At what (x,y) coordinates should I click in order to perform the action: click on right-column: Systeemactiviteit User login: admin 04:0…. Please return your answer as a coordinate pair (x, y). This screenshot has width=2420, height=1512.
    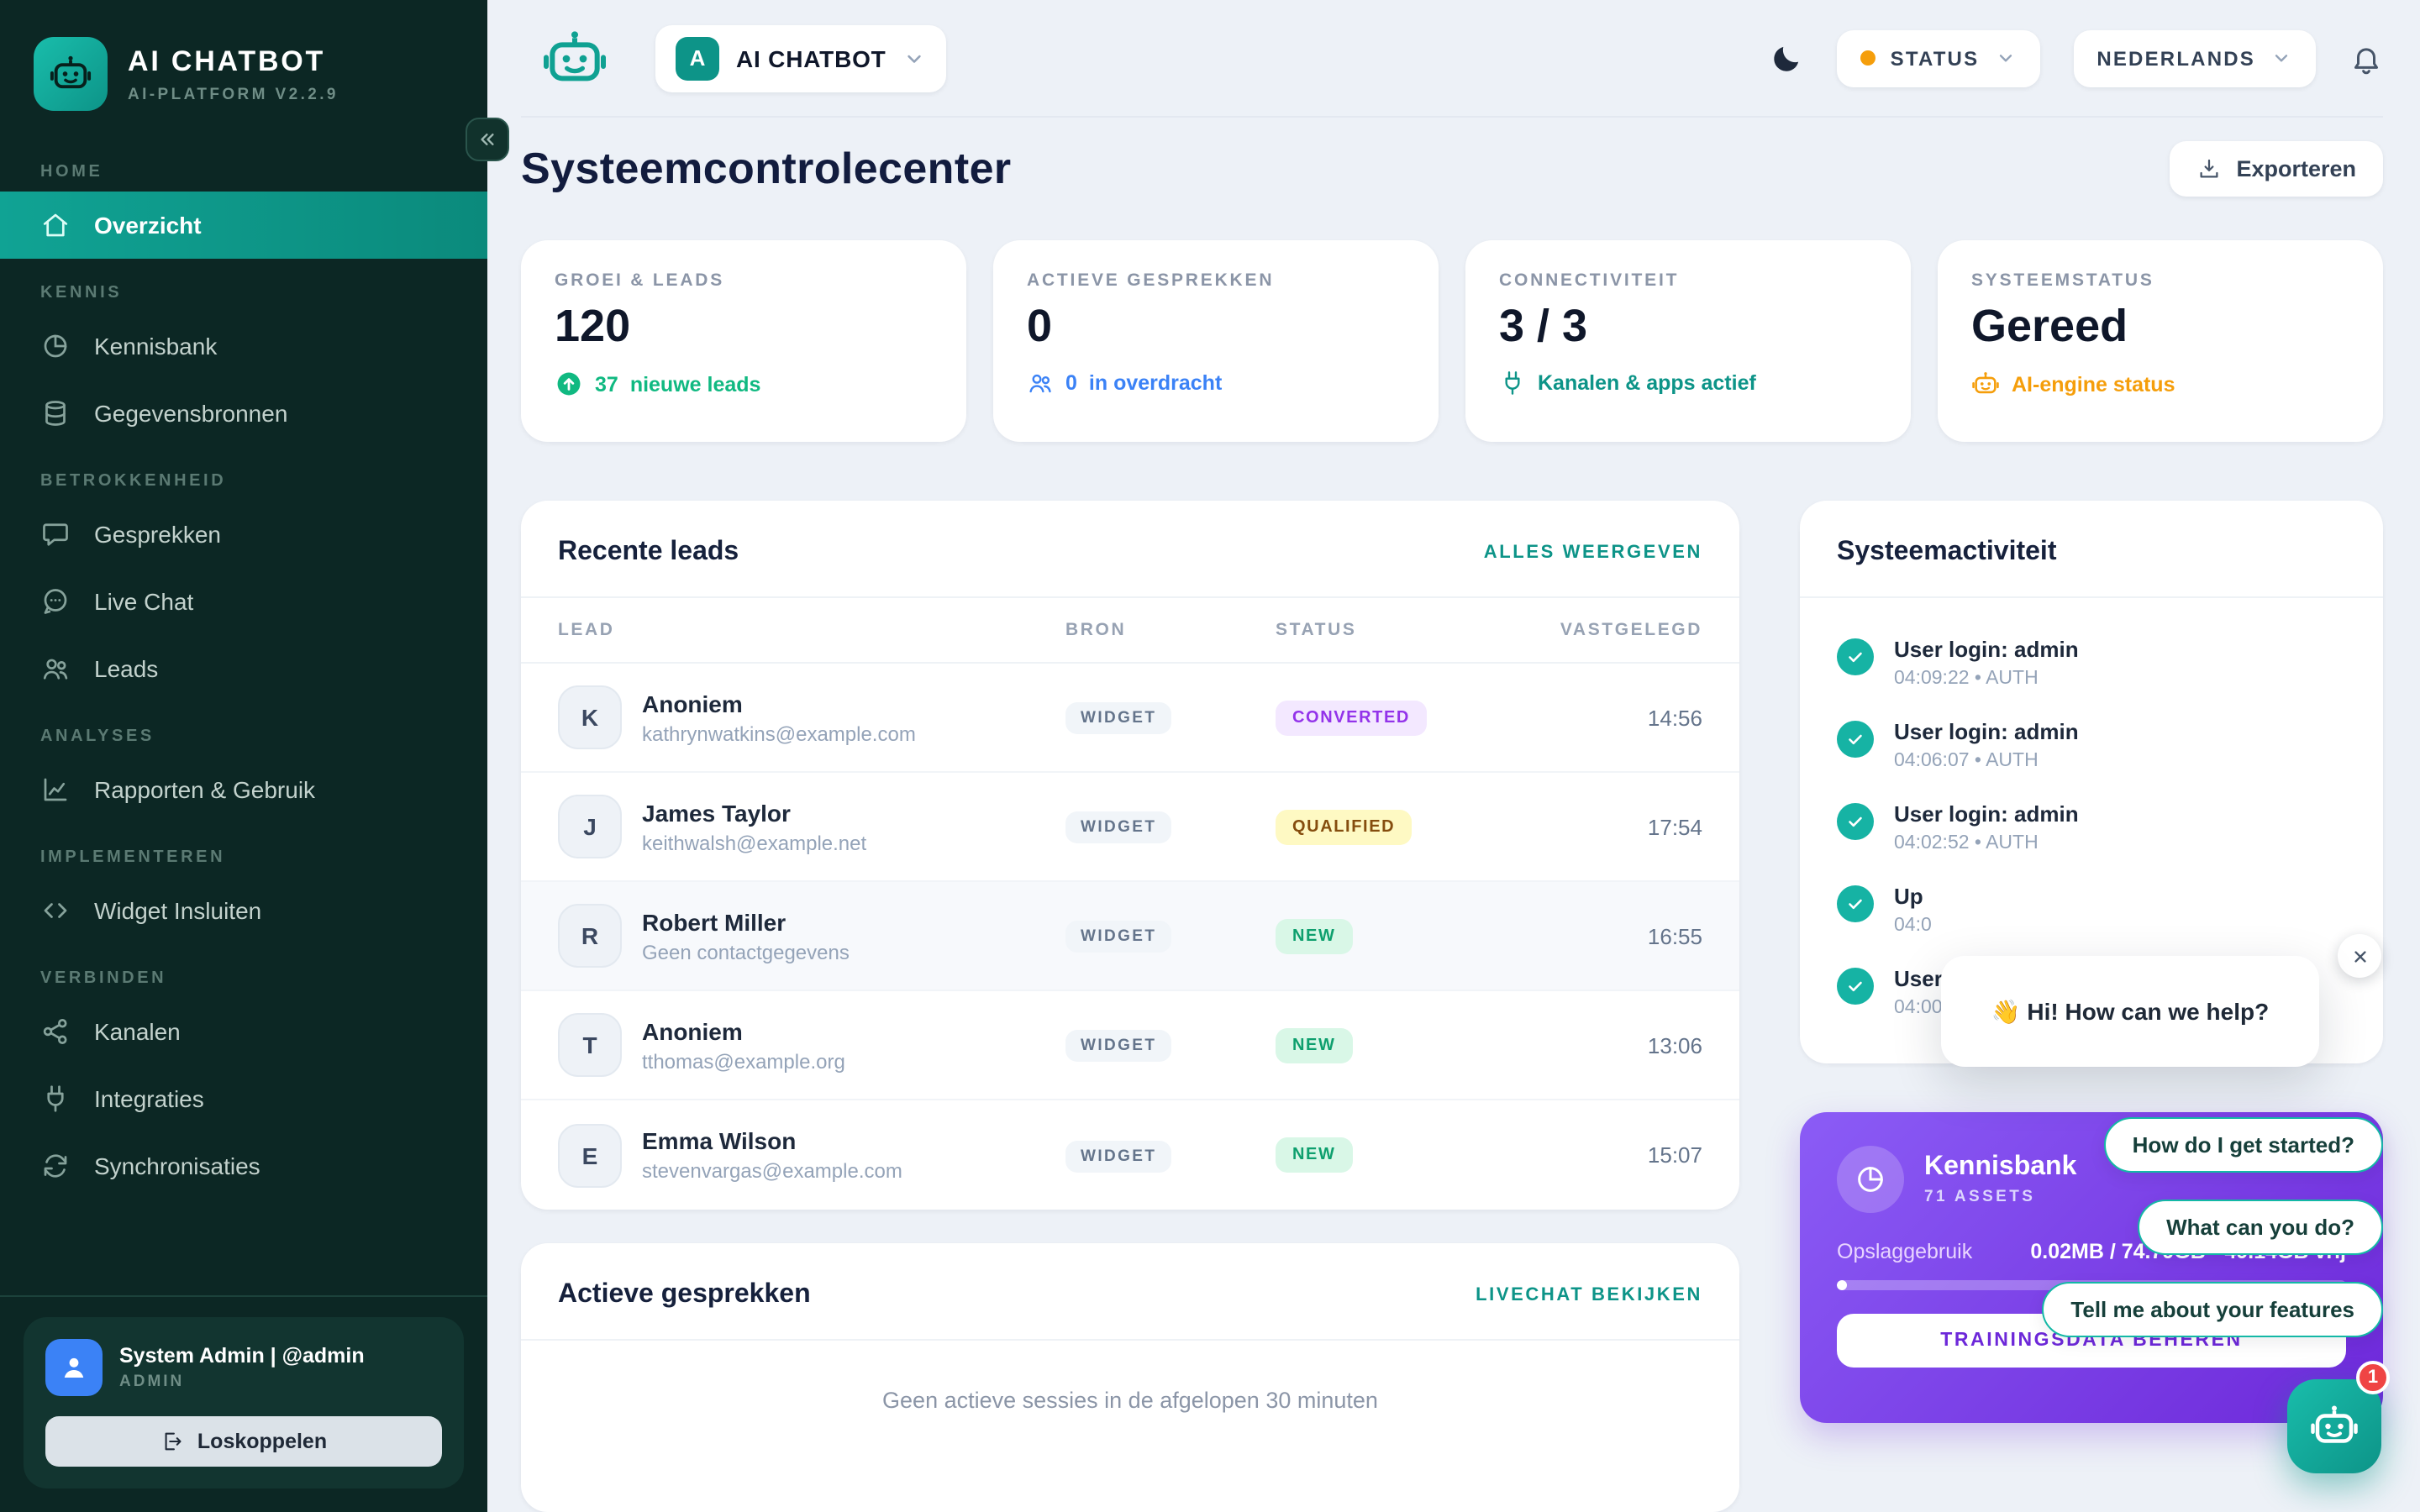
    Looking at the image, I should click on (2091, 962).